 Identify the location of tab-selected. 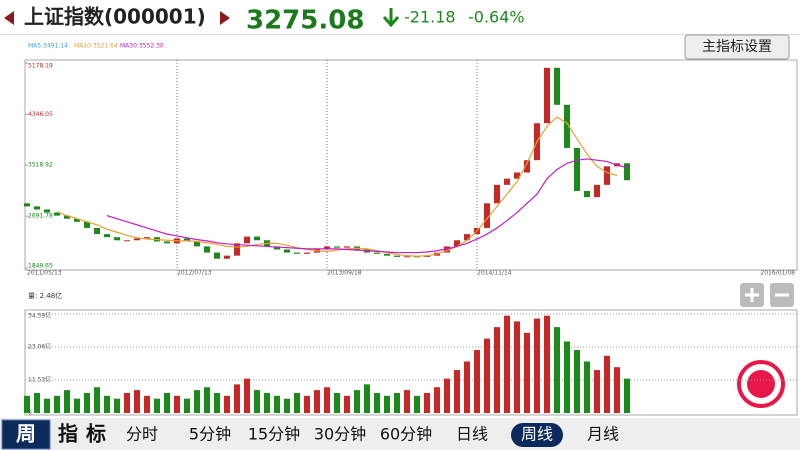
(537, 435).